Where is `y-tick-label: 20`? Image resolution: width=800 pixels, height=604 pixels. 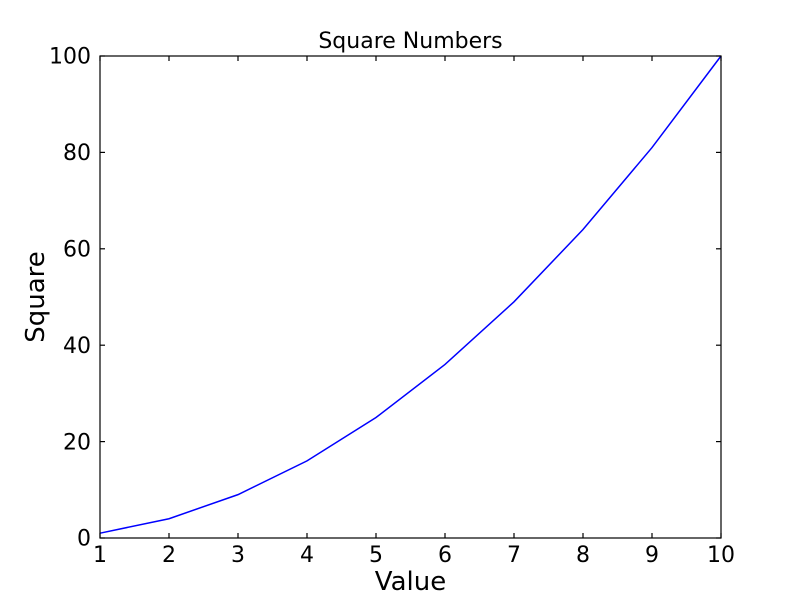 y-tick-label: 20 is located at coordinates (77, 442).